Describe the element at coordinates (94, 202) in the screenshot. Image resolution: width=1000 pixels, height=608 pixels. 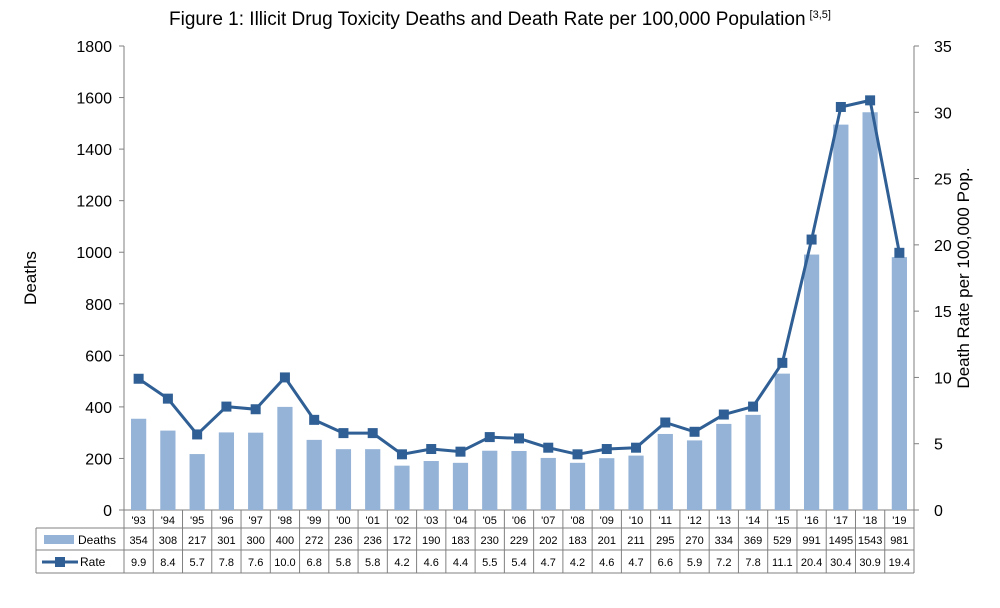
I see `y-tick-label: 1200` at that location.